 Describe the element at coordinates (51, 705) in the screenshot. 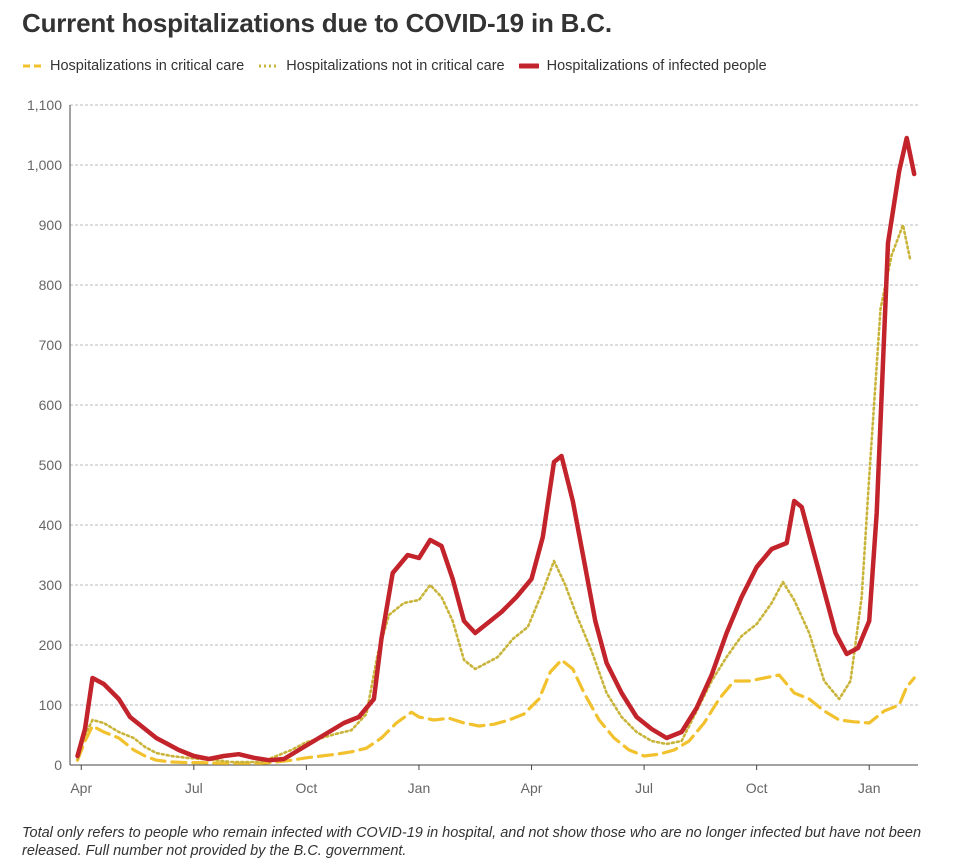

I see `y-tick-label: 100` at that location.